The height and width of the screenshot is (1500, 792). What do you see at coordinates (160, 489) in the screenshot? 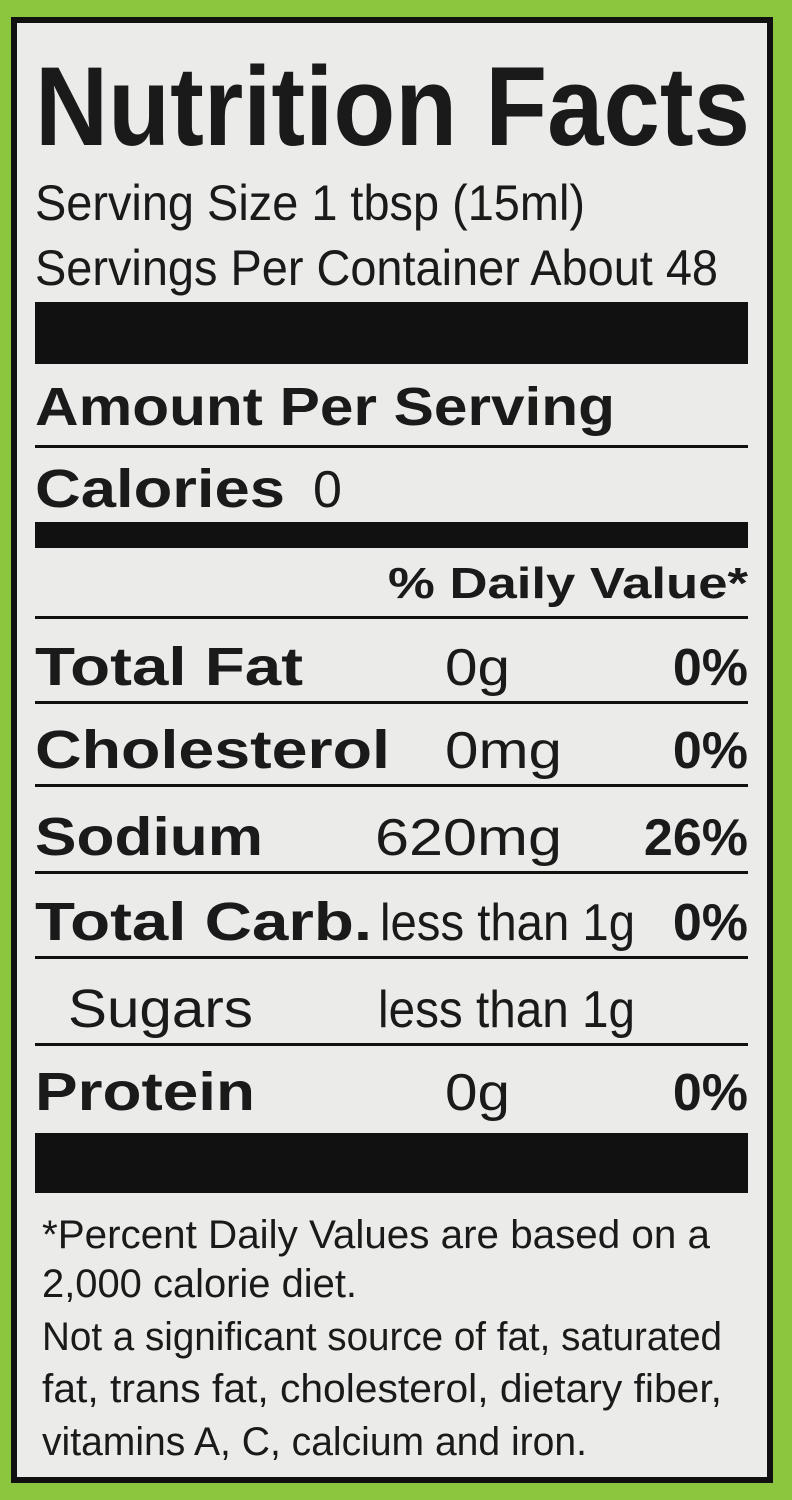
I see `calories-label: Calories` at bounding box center [160, 489].